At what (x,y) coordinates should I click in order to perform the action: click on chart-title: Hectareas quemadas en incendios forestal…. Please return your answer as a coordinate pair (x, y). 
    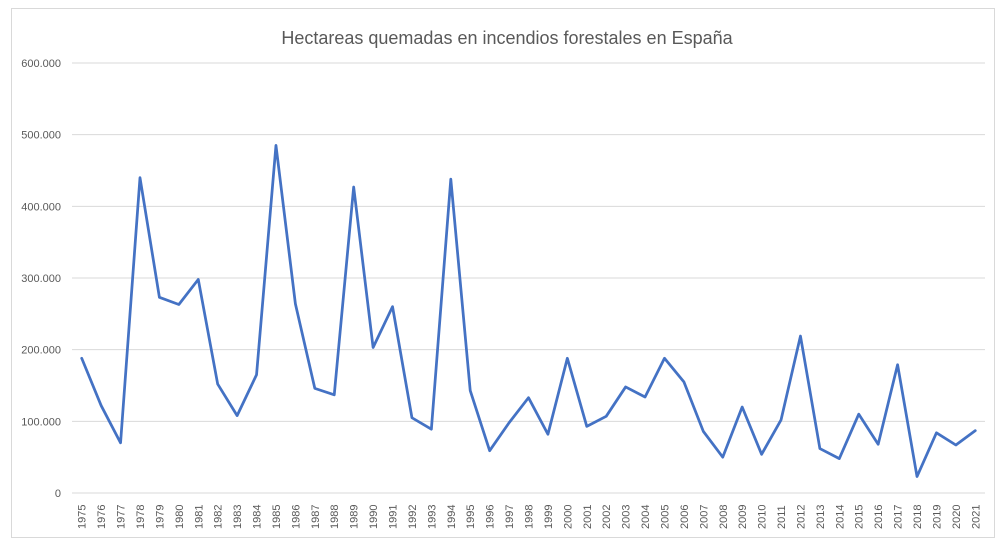
    Looking at the image, I should click on (507, 38).